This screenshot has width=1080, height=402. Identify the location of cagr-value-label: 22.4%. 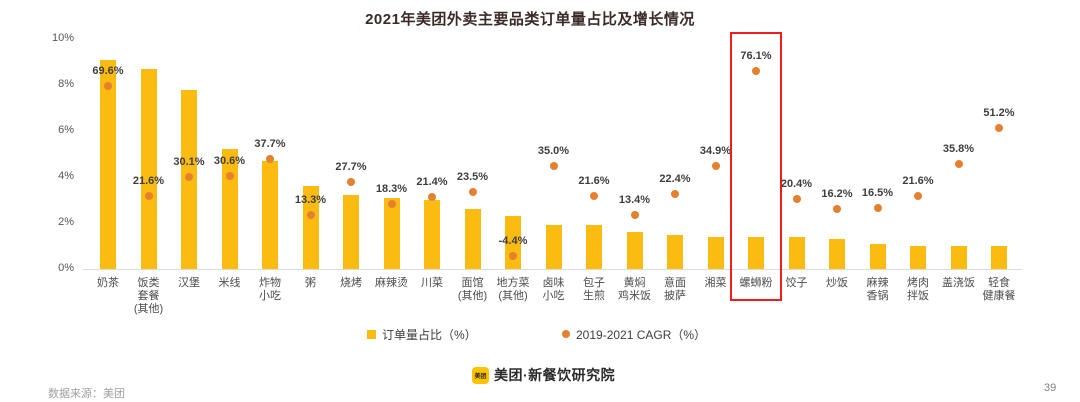
(675, 179).